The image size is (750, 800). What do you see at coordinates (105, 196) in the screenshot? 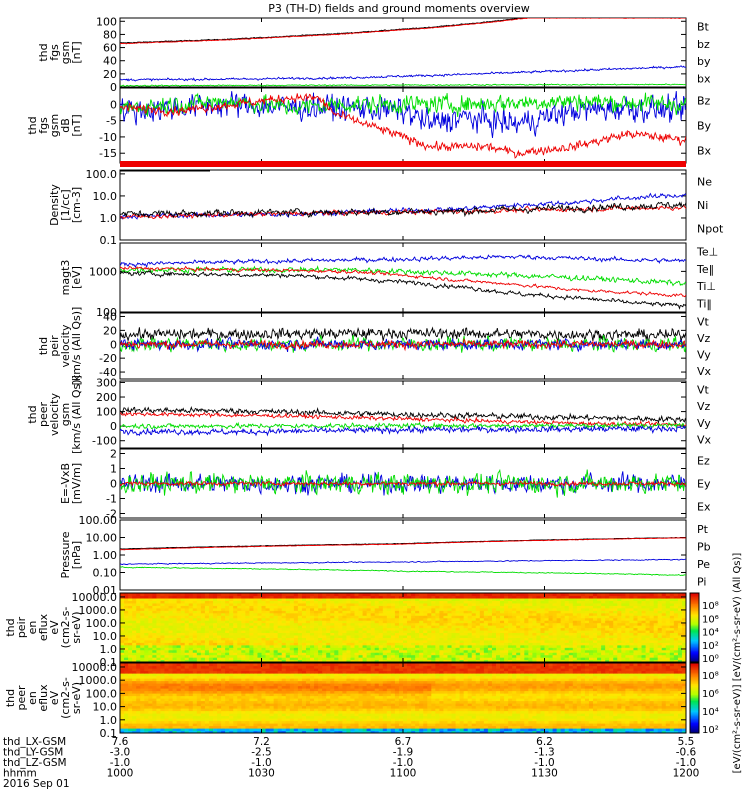
I see `y-tick-label: 10.0` at bounding box center [105, 196].